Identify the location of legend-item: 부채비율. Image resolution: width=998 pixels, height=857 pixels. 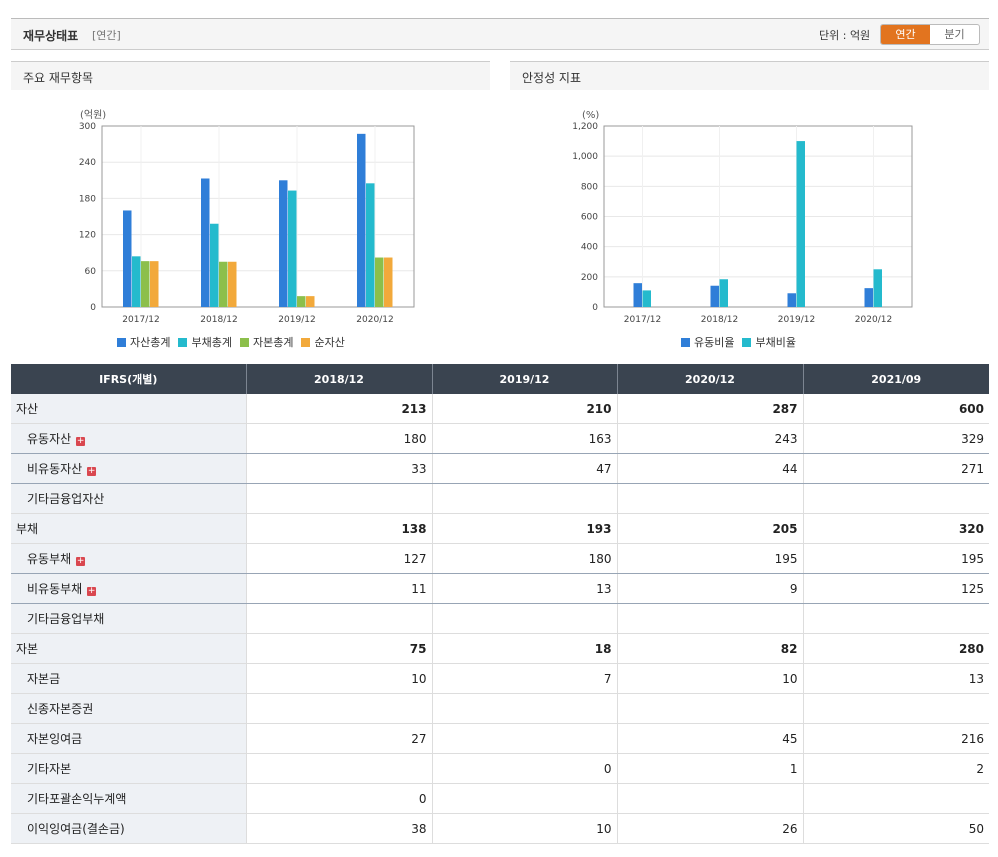
(769, 342).